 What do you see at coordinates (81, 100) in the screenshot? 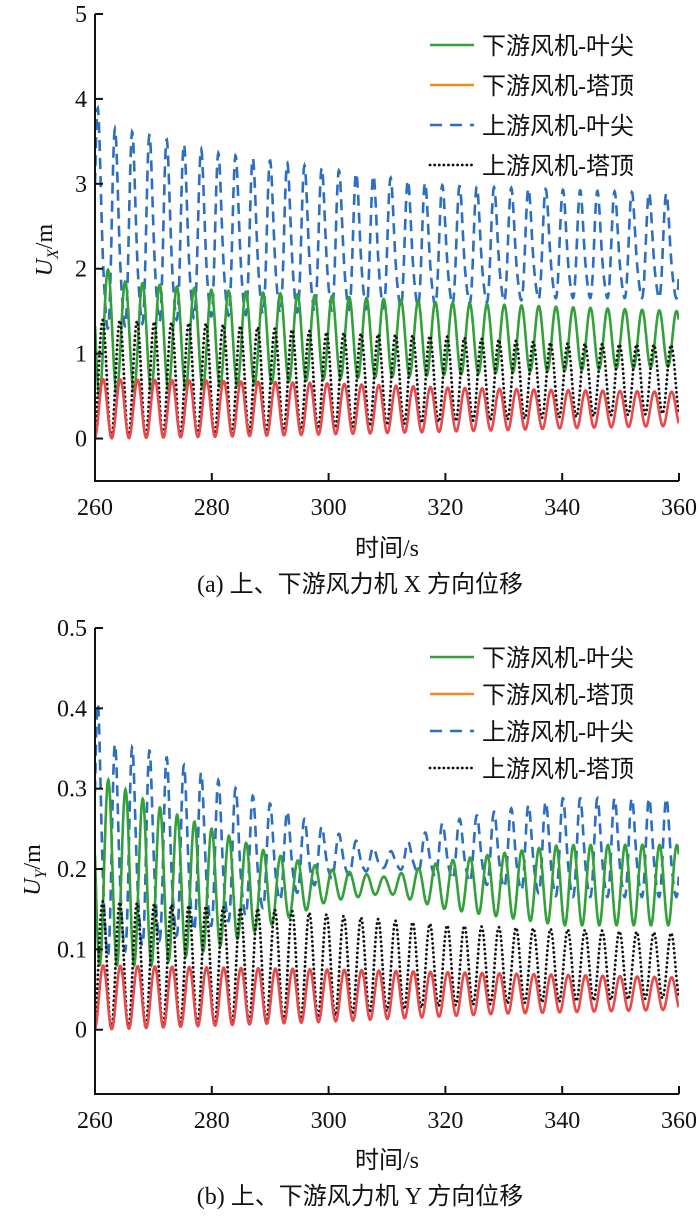
I see `y-tick-label: 4` at bounding box center [81, 100].